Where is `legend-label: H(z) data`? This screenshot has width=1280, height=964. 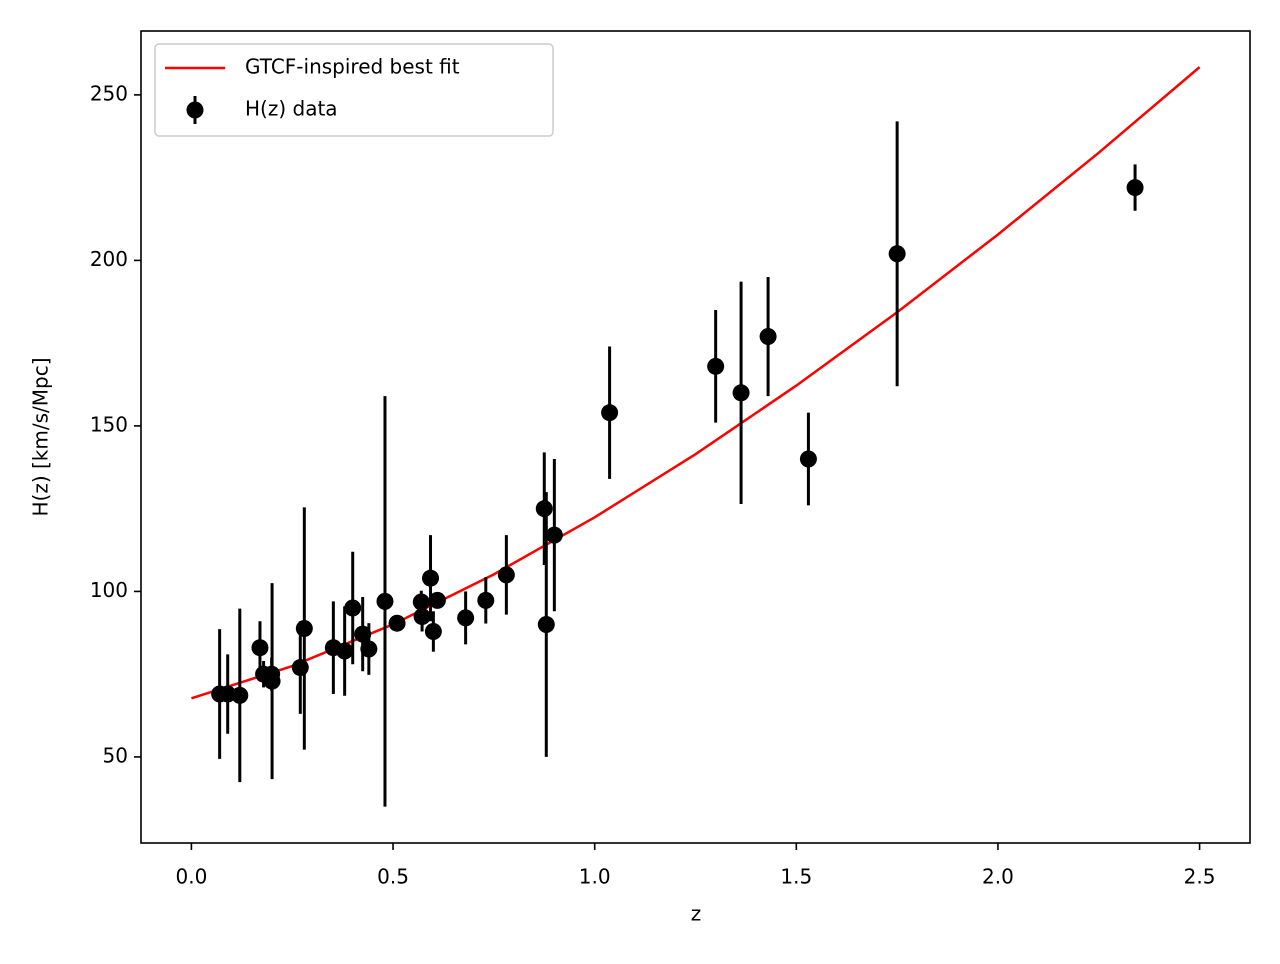 legend-label: H(z) data is located at coordinates (291, 109).